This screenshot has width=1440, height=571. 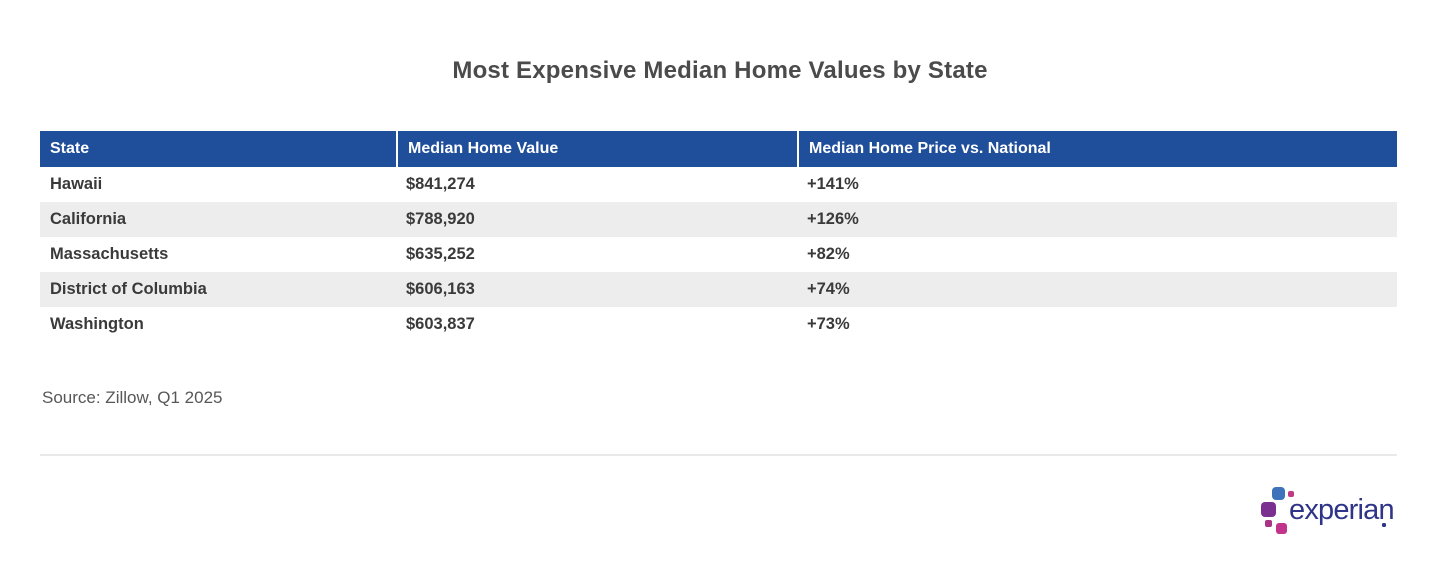 What do you see at coordinates (596, 149) in the screenshot?
I see `column-header-median-home-value: Median Home Value` at bounding box center [596, 149].